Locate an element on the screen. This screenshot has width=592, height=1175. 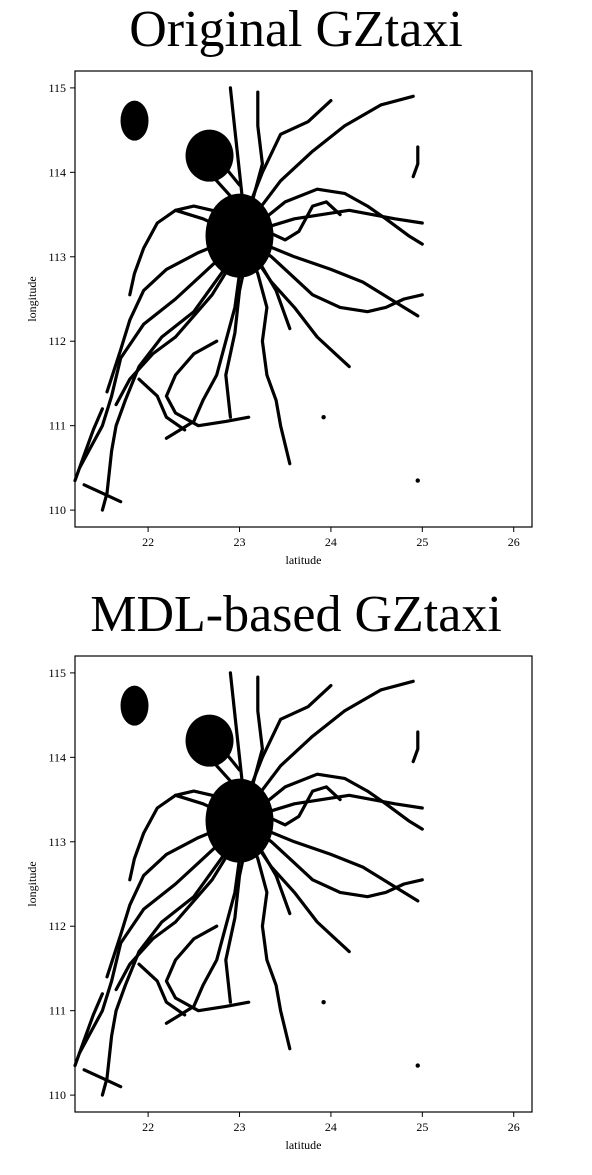
chart-title: Original GZtaxi is located at coordinates (296, 29).